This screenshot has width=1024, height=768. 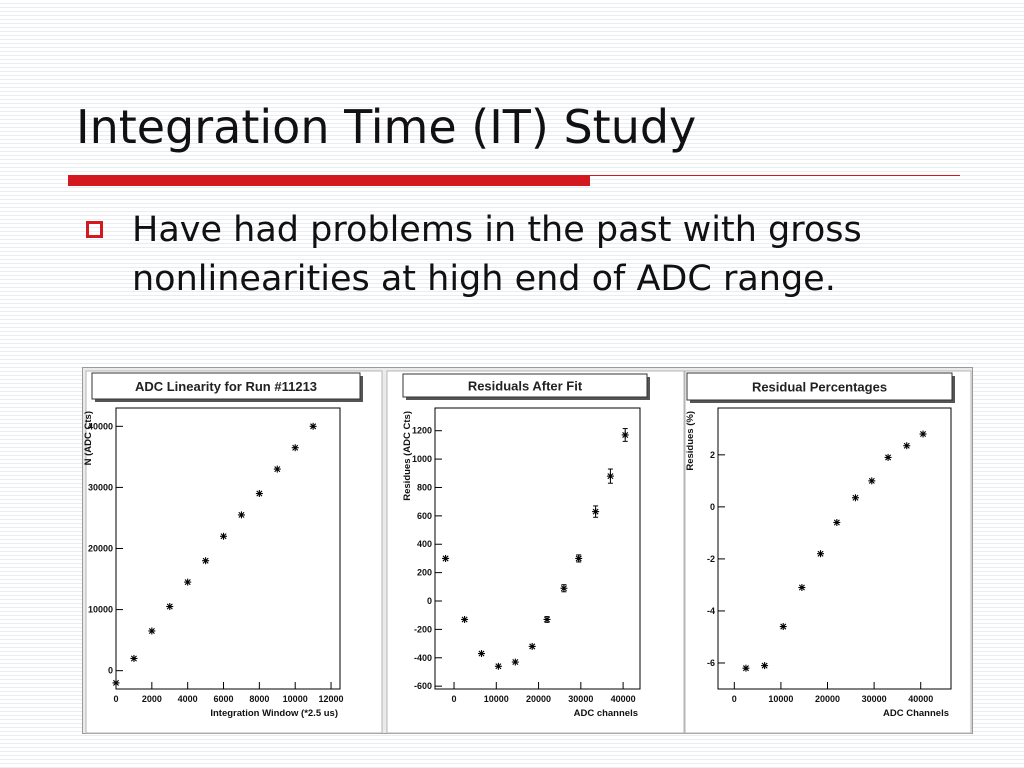 I want to click on y-tick-label: -400, so click(x=423, y=658).